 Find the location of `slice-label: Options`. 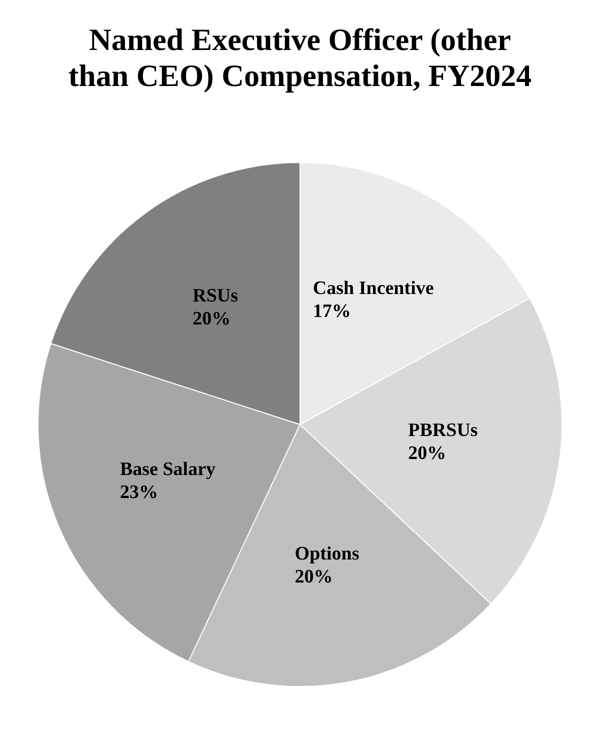

slice-label: Options is located at coordinates (327, 553).